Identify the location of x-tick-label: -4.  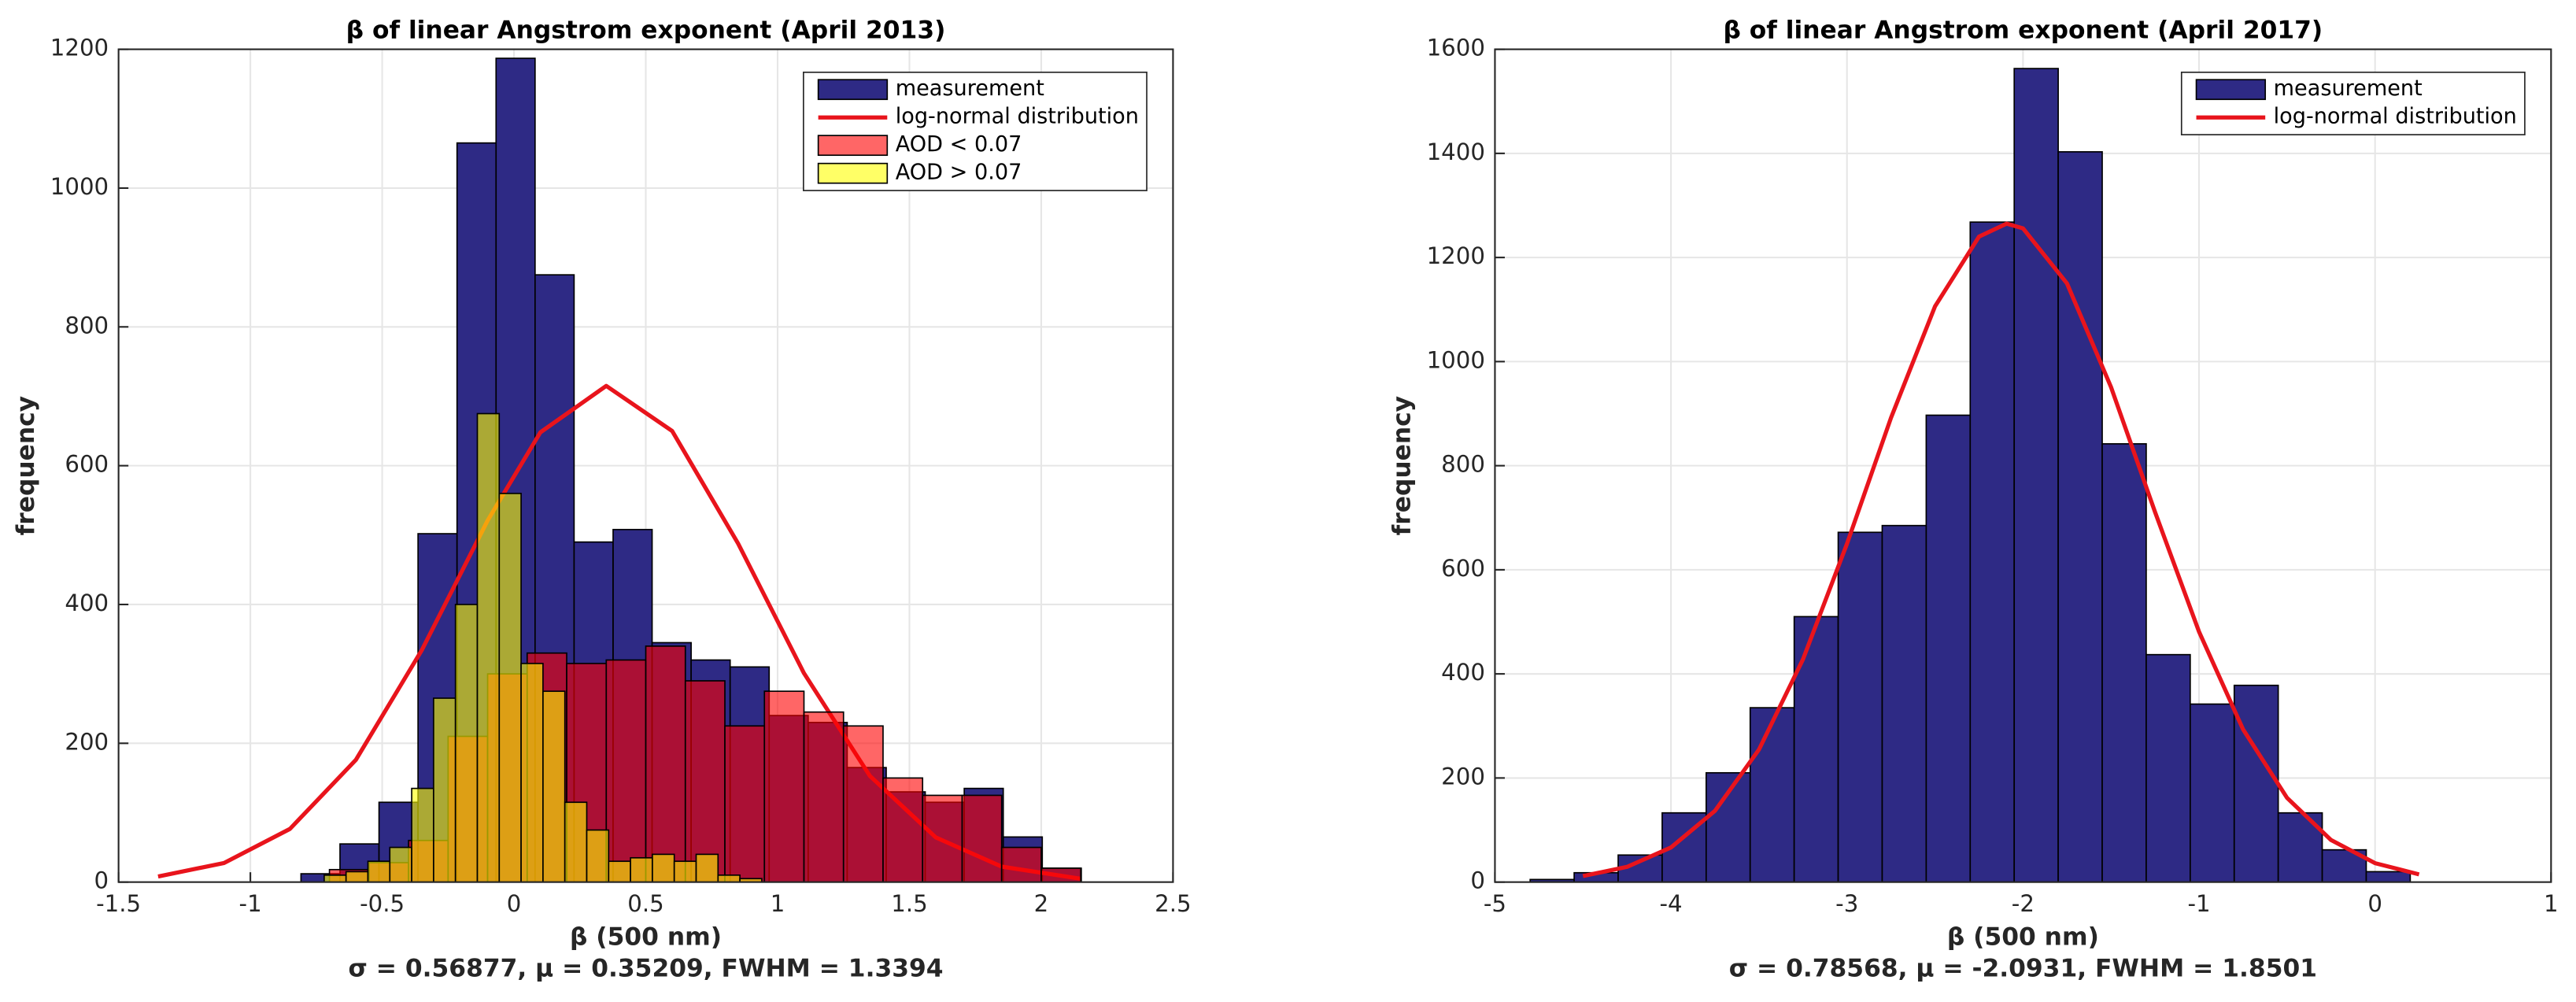
(1671, 904).